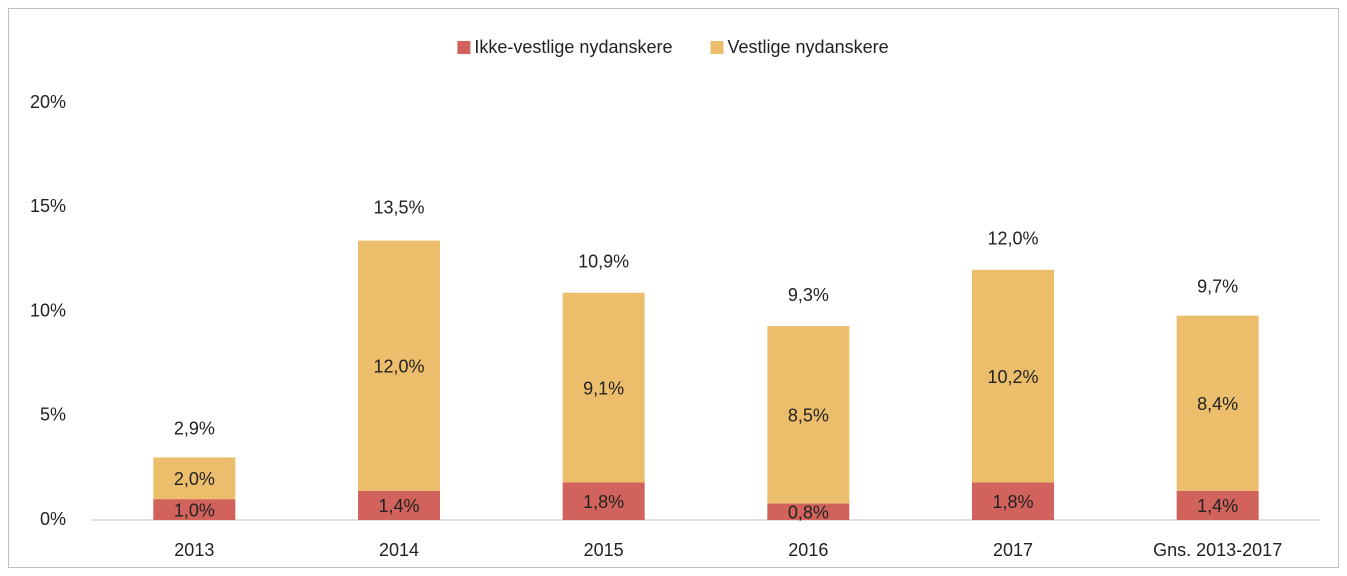 The height and width of the screenshot is (576, 1347). Describe the element at coordinates (1217, 287) in the screenshot. I see `total-label: 9,7%` at that location.